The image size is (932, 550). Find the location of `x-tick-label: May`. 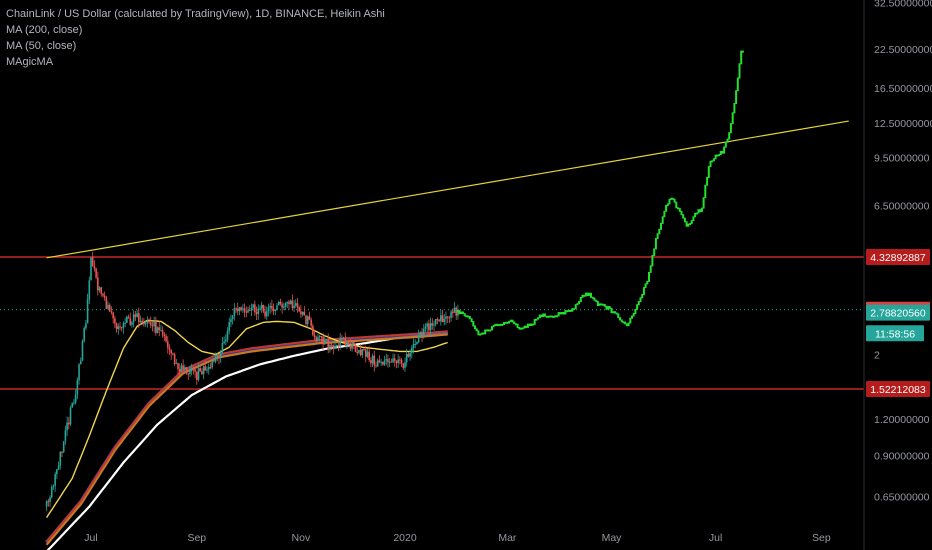

x-tick-label: May is located at coordinates (612, 538).